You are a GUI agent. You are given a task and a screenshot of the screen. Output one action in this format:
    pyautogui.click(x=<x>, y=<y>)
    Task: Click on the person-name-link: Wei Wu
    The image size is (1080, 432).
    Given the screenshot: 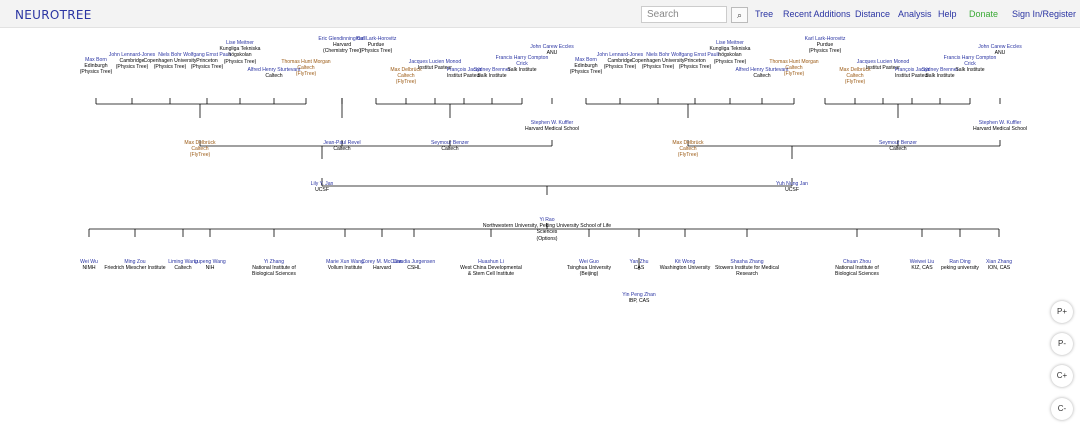 What is the action you would take?
    pyautogui.click(x=89, y=262)
    